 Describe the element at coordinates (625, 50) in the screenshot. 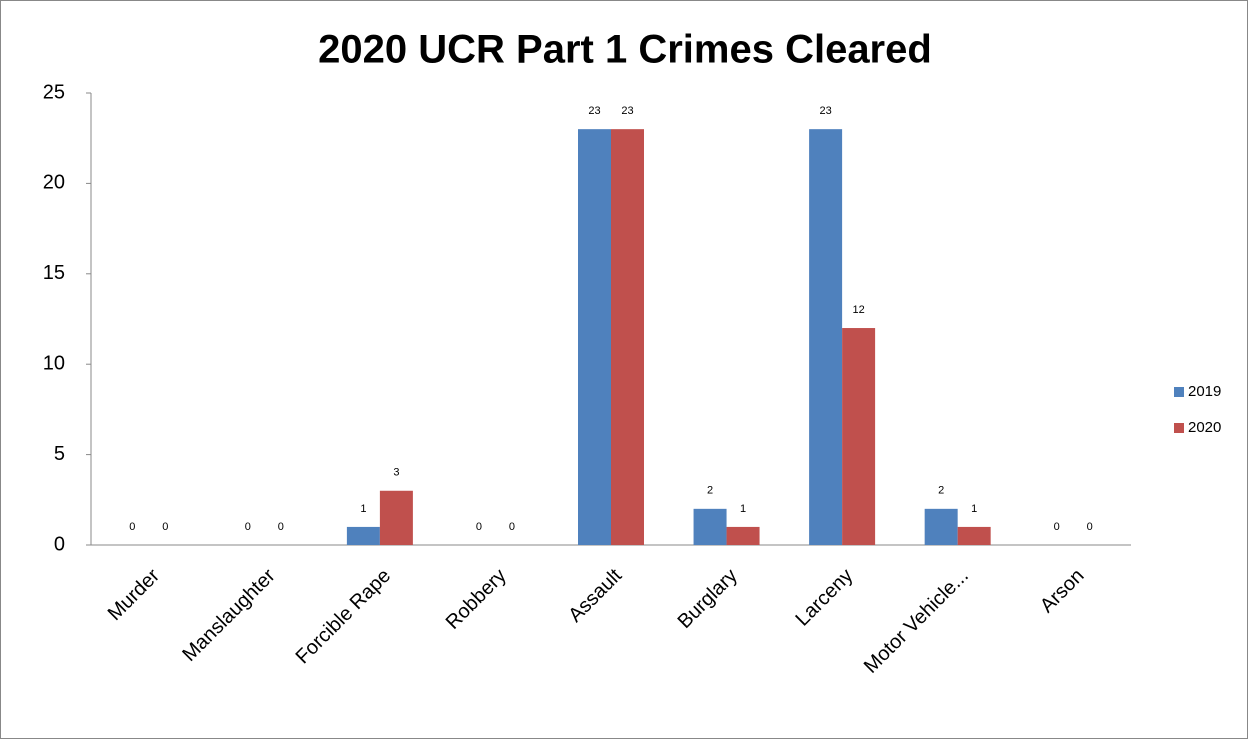

I see `chart-title: 2020 UCR Part 1 Crimes Cleared` at that location.